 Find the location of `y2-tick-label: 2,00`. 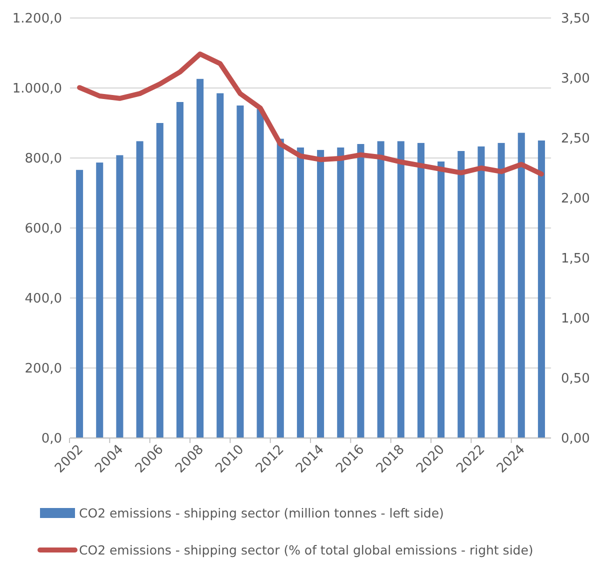

y2-tick-label: 2,00 is located at coordinates (575, 199).